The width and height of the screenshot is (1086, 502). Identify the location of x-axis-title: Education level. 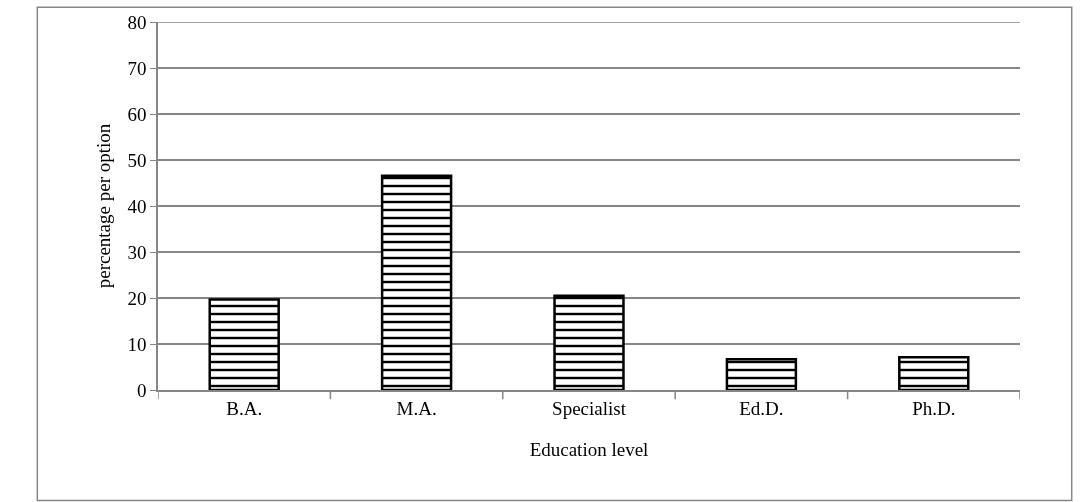
(589, 449).